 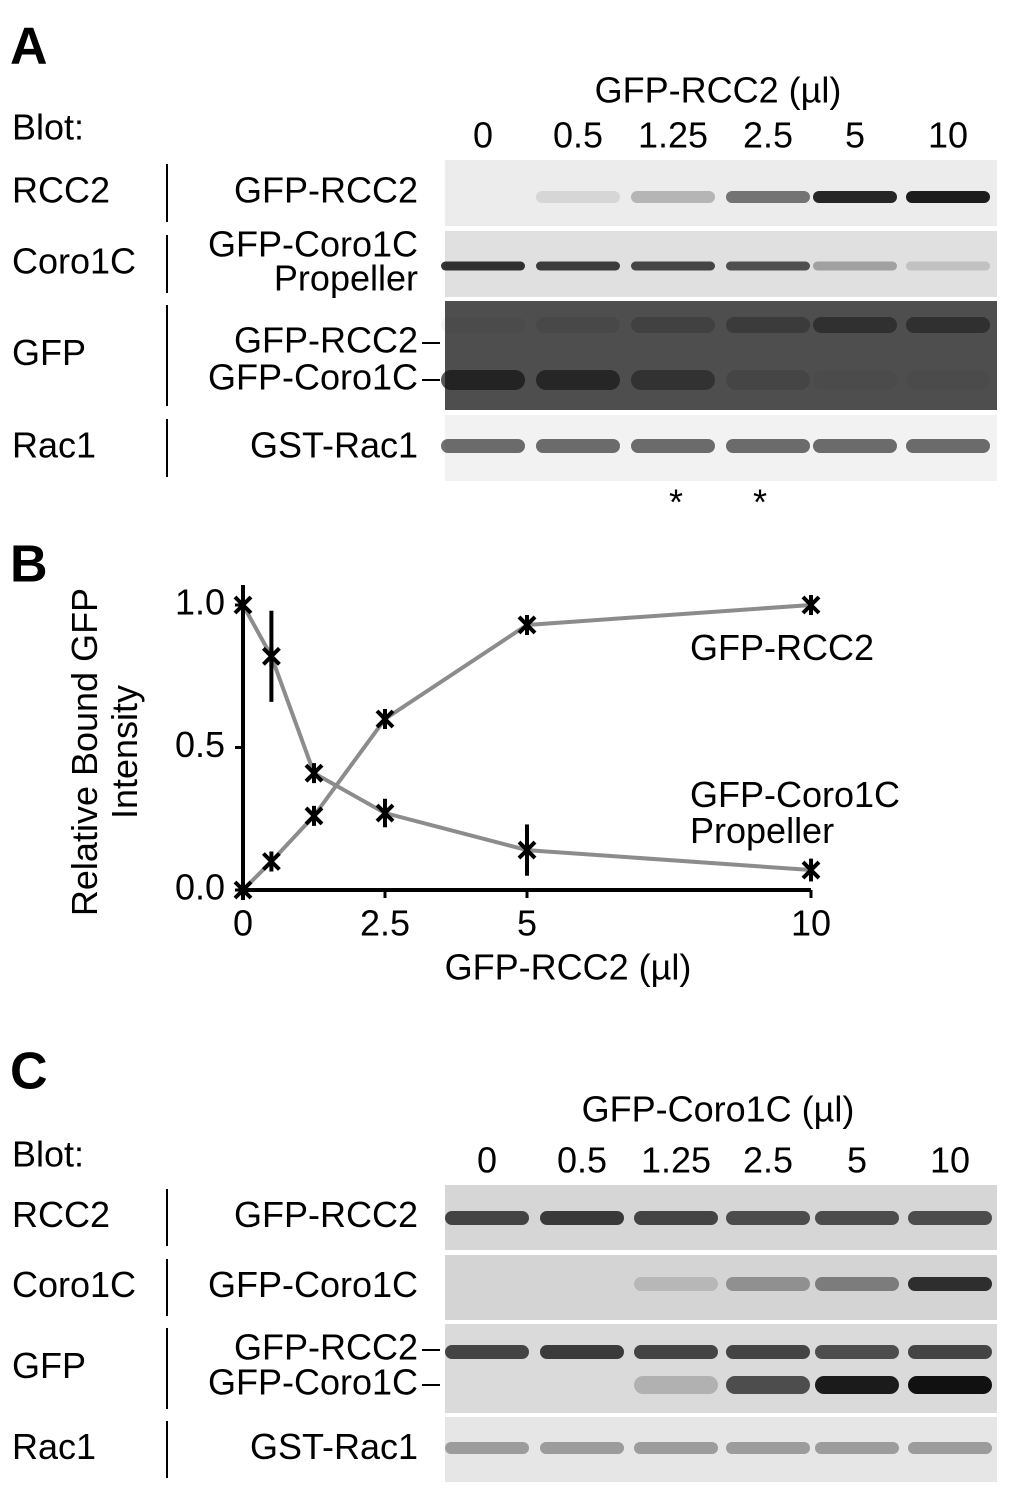 What do you see at coordinates (29, 565) in the screenshot?
I see `panel-letter: B` at bounding box center [29, 565].